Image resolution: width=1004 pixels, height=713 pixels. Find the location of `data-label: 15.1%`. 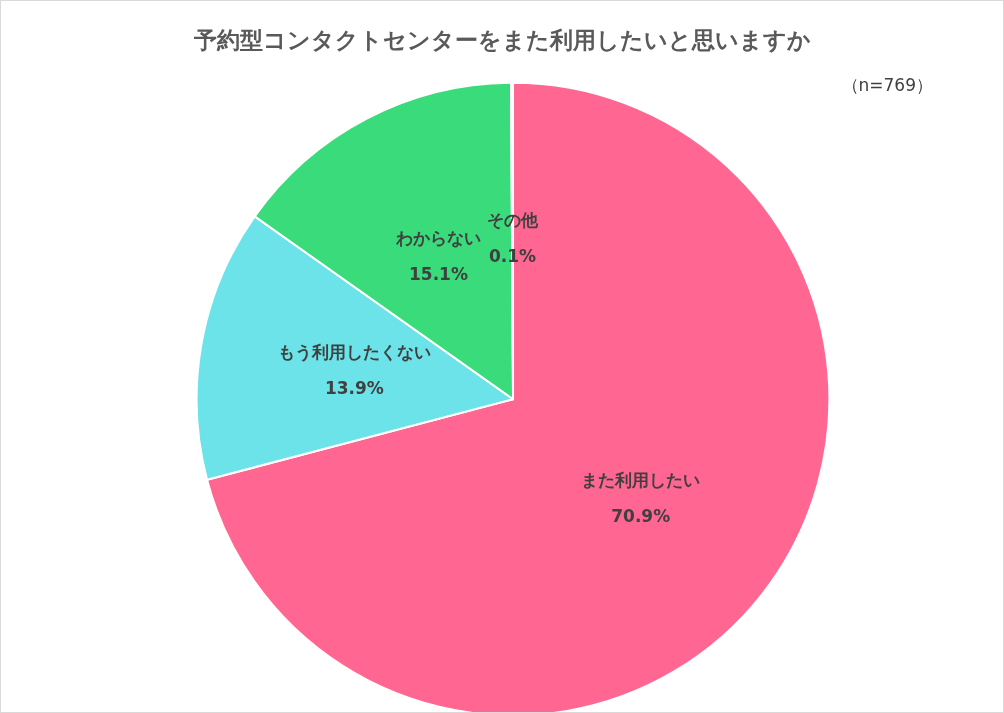

data-label: 15.1% is located at coordinates (438, 274).